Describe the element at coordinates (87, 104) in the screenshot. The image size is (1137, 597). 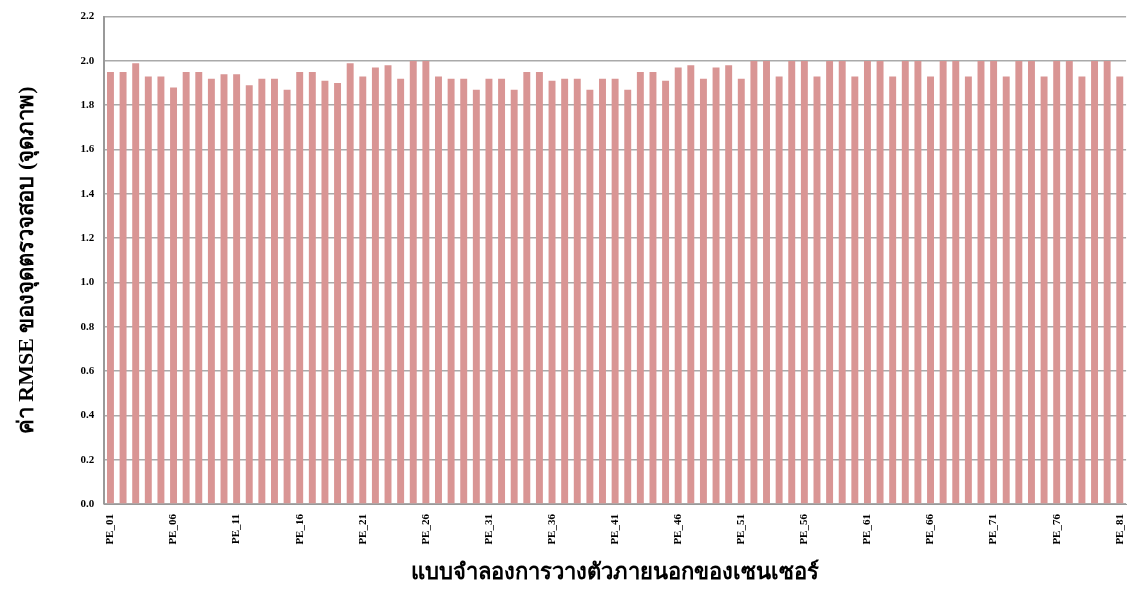
I see `y-tick-label: 1.8` at that location.